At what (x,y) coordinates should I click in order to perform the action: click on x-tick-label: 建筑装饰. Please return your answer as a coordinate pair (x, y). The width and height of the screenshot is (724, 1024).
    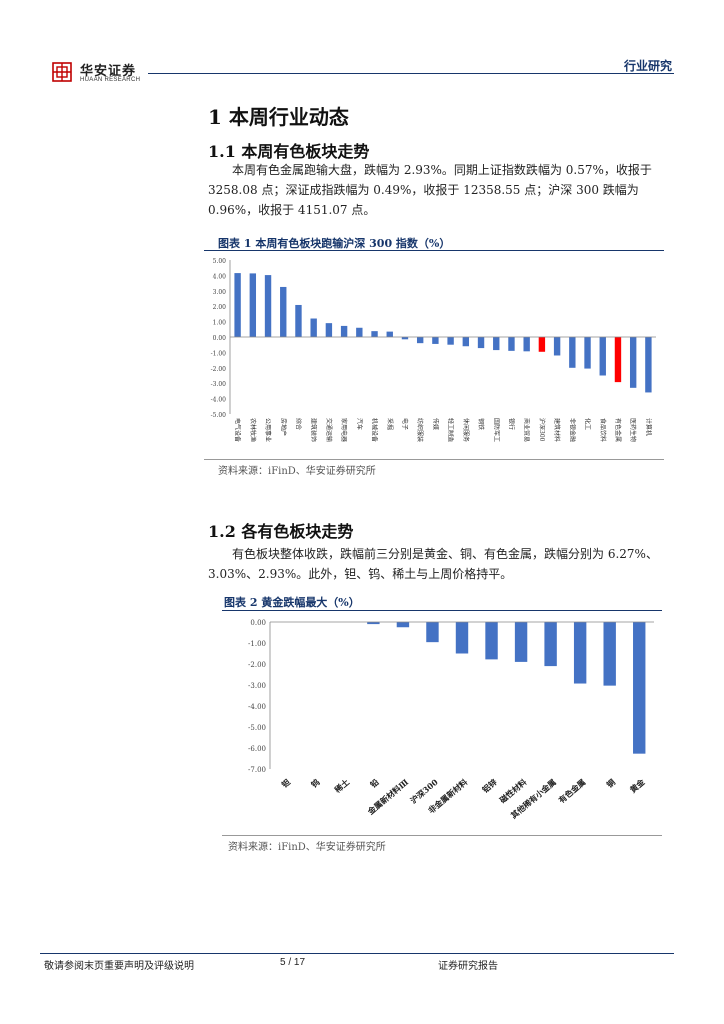
    Looking at the image, I should click on (314, 430).